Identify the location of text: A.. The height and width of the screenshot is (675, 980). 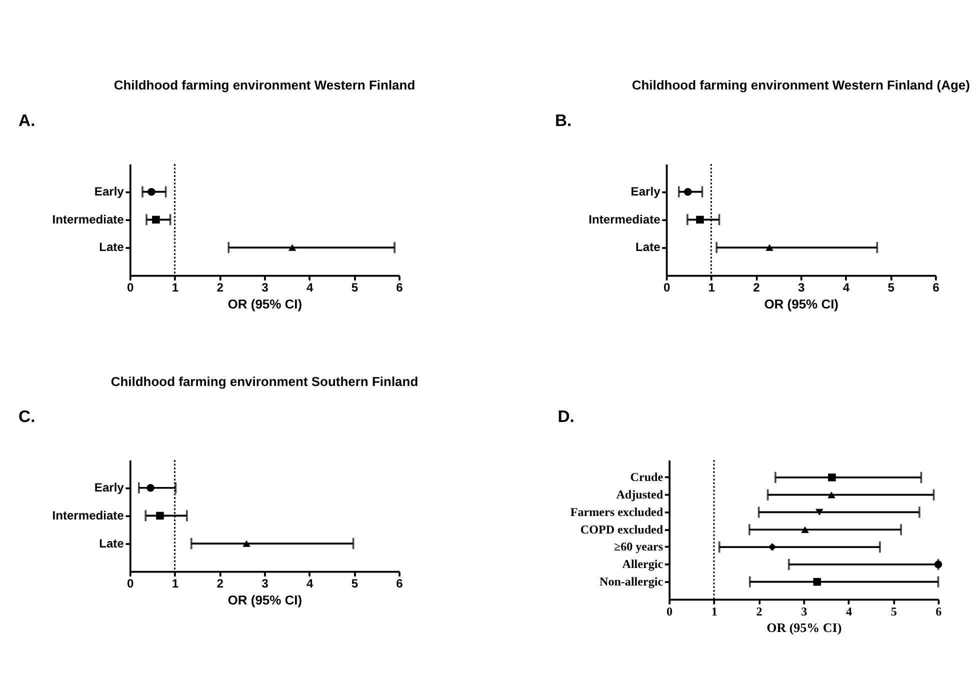
(27, 120).